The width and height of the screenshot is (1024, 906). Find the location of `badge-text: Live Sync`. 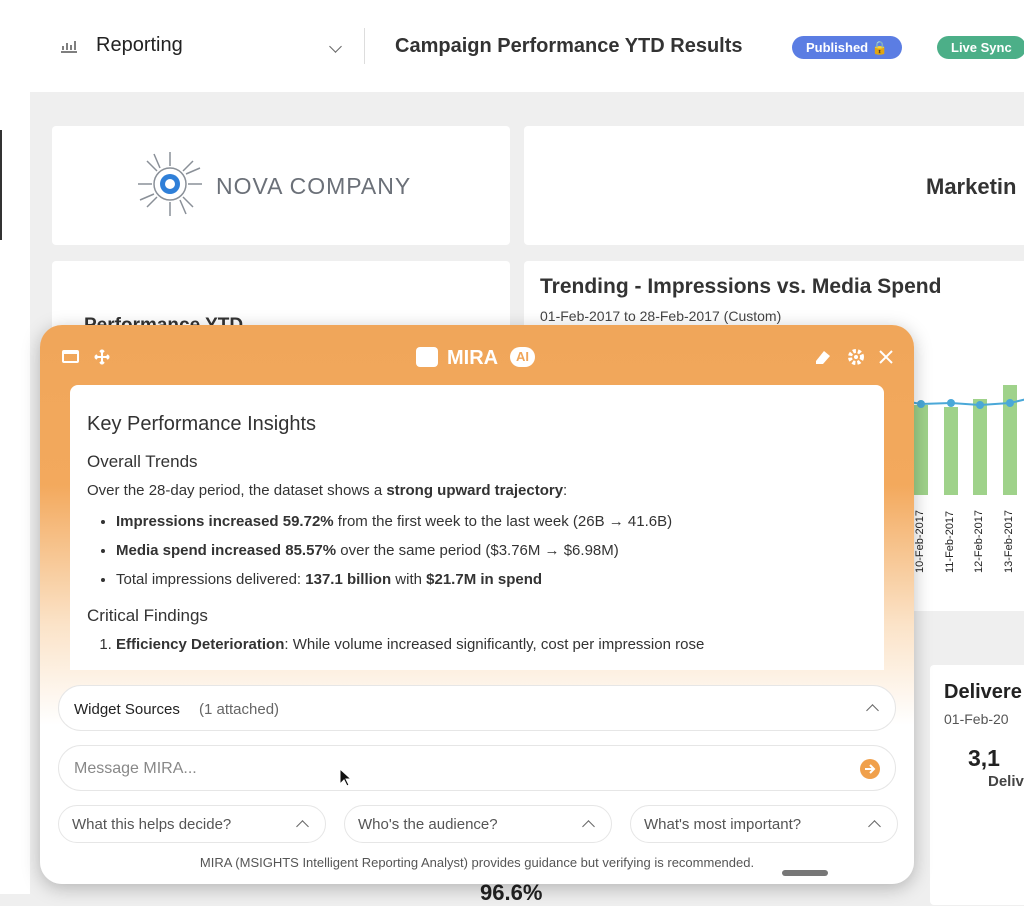

badge-text: Live Sync is located at coordinates (981, 47).